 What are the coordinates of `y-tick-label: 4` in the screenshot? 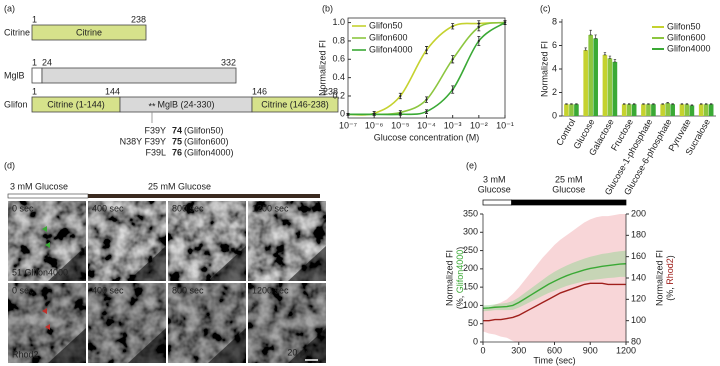 It's located at (554, 68).